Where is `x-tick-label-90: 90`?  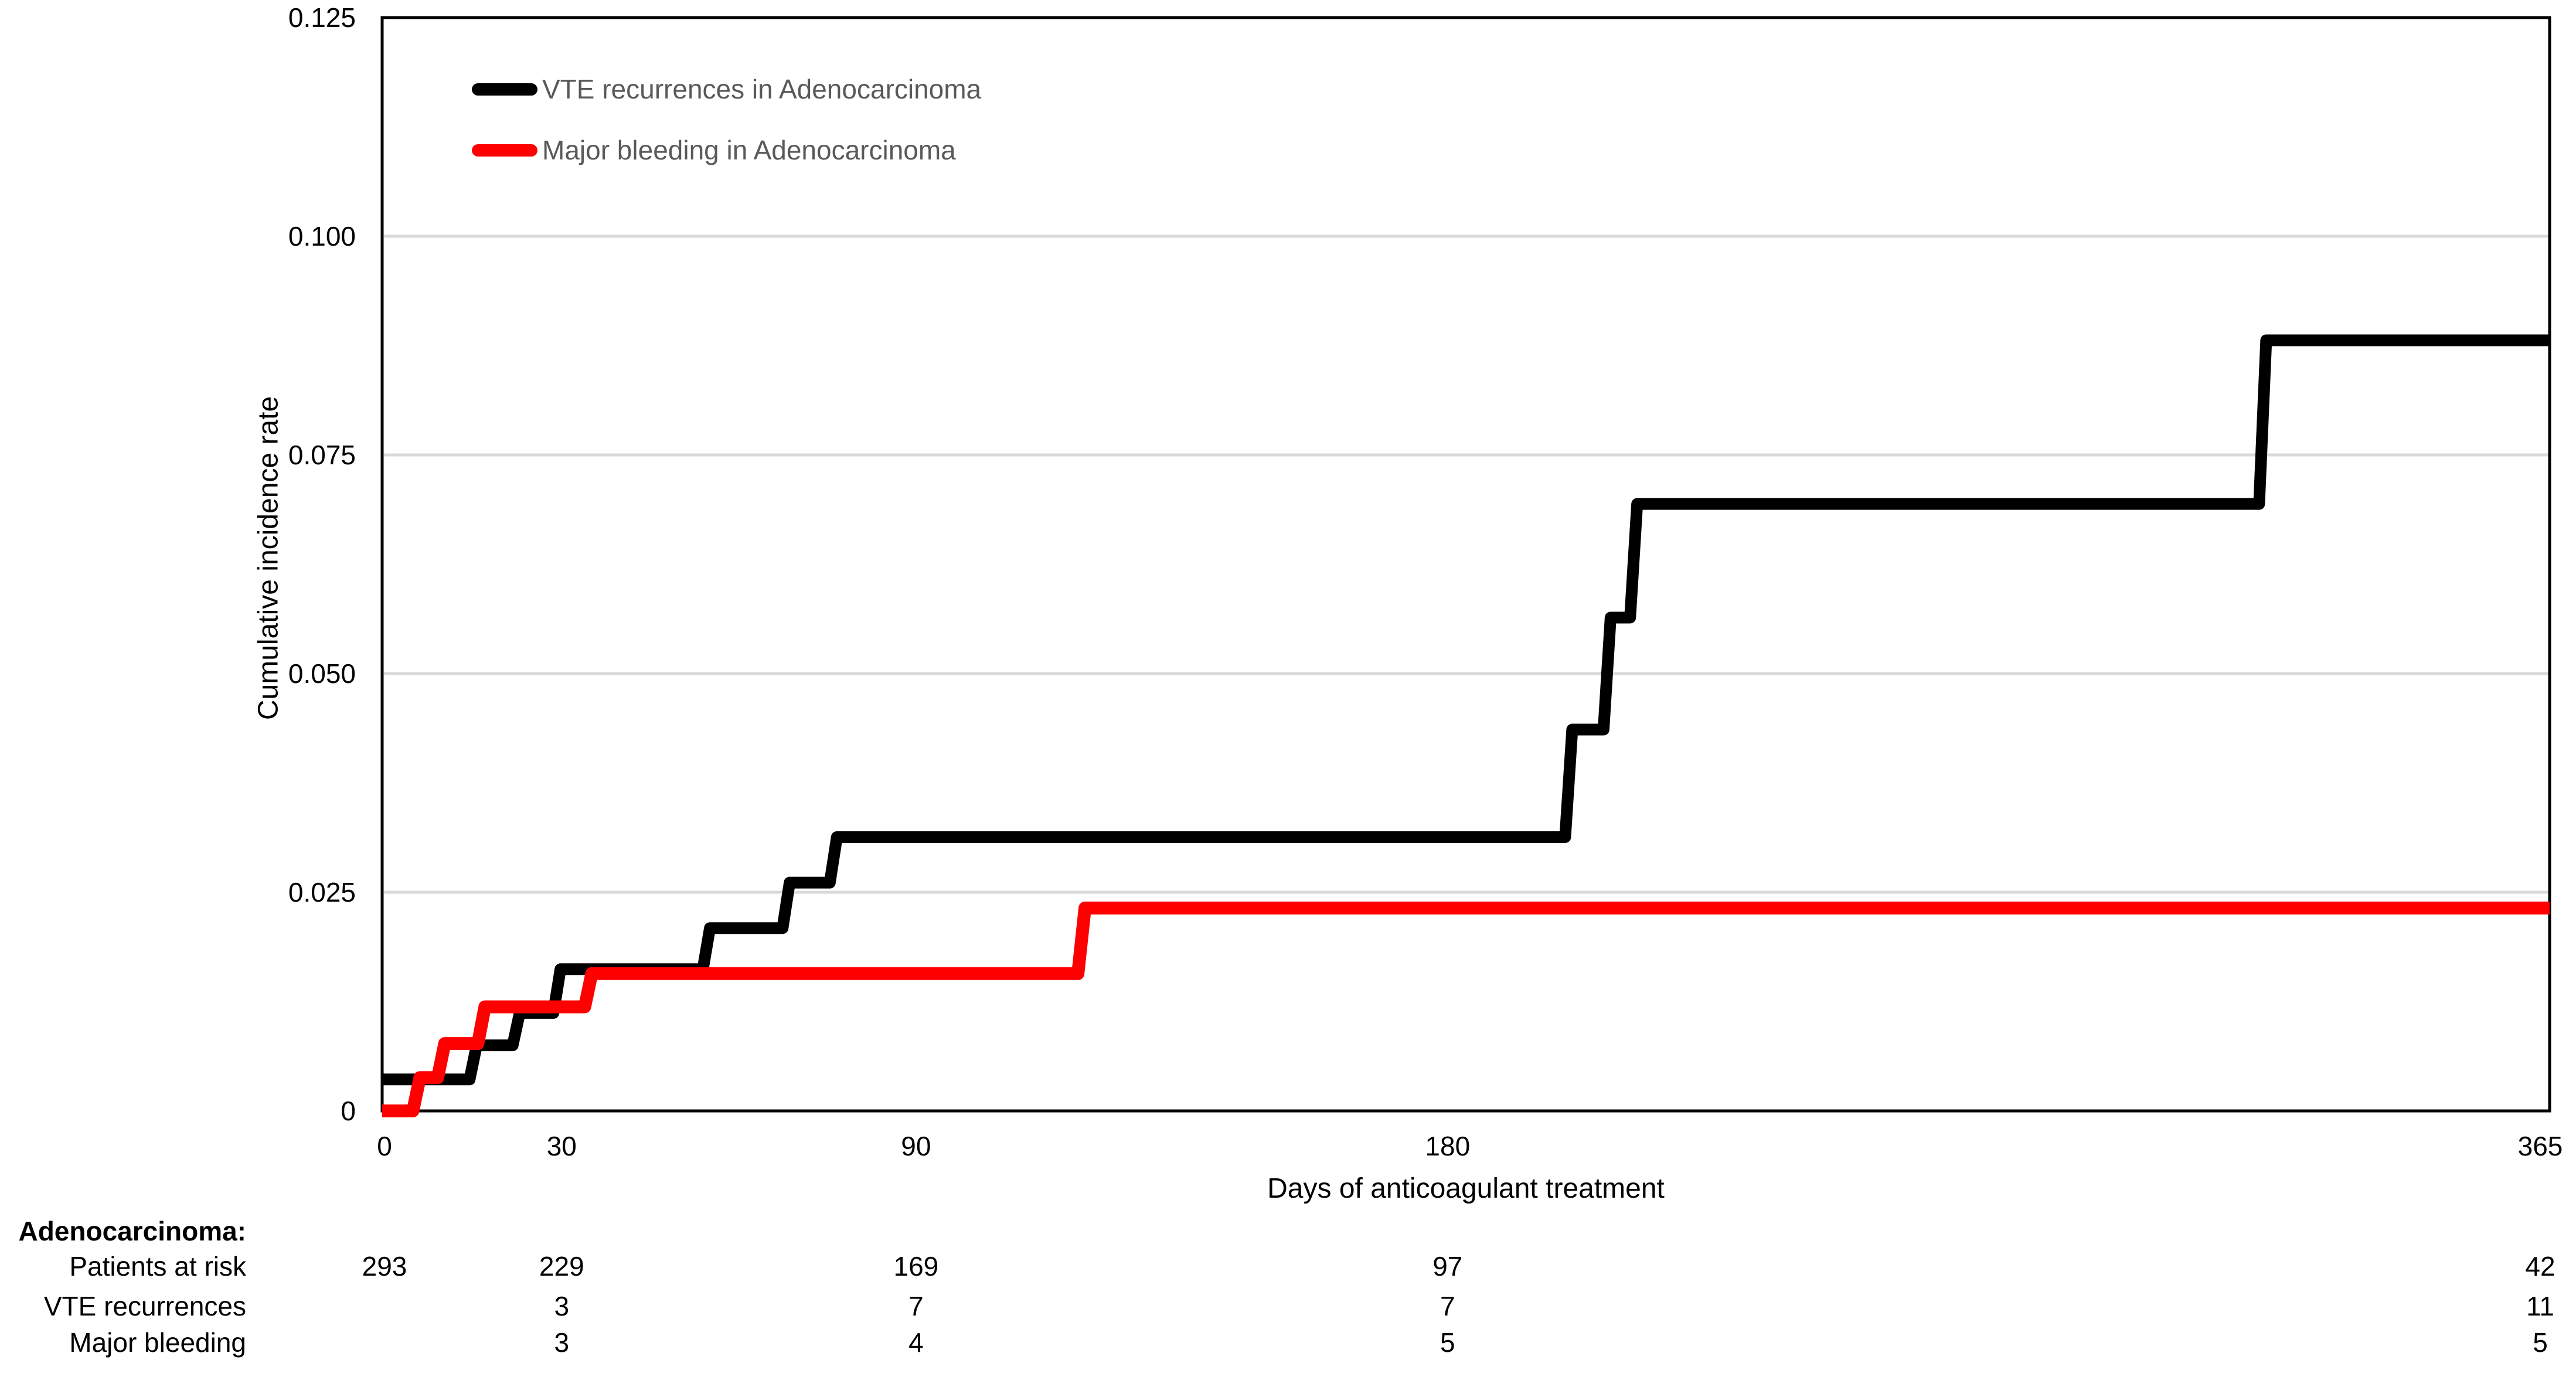 x-tick-label-90: 90 is located at coordinates (916, 1146).